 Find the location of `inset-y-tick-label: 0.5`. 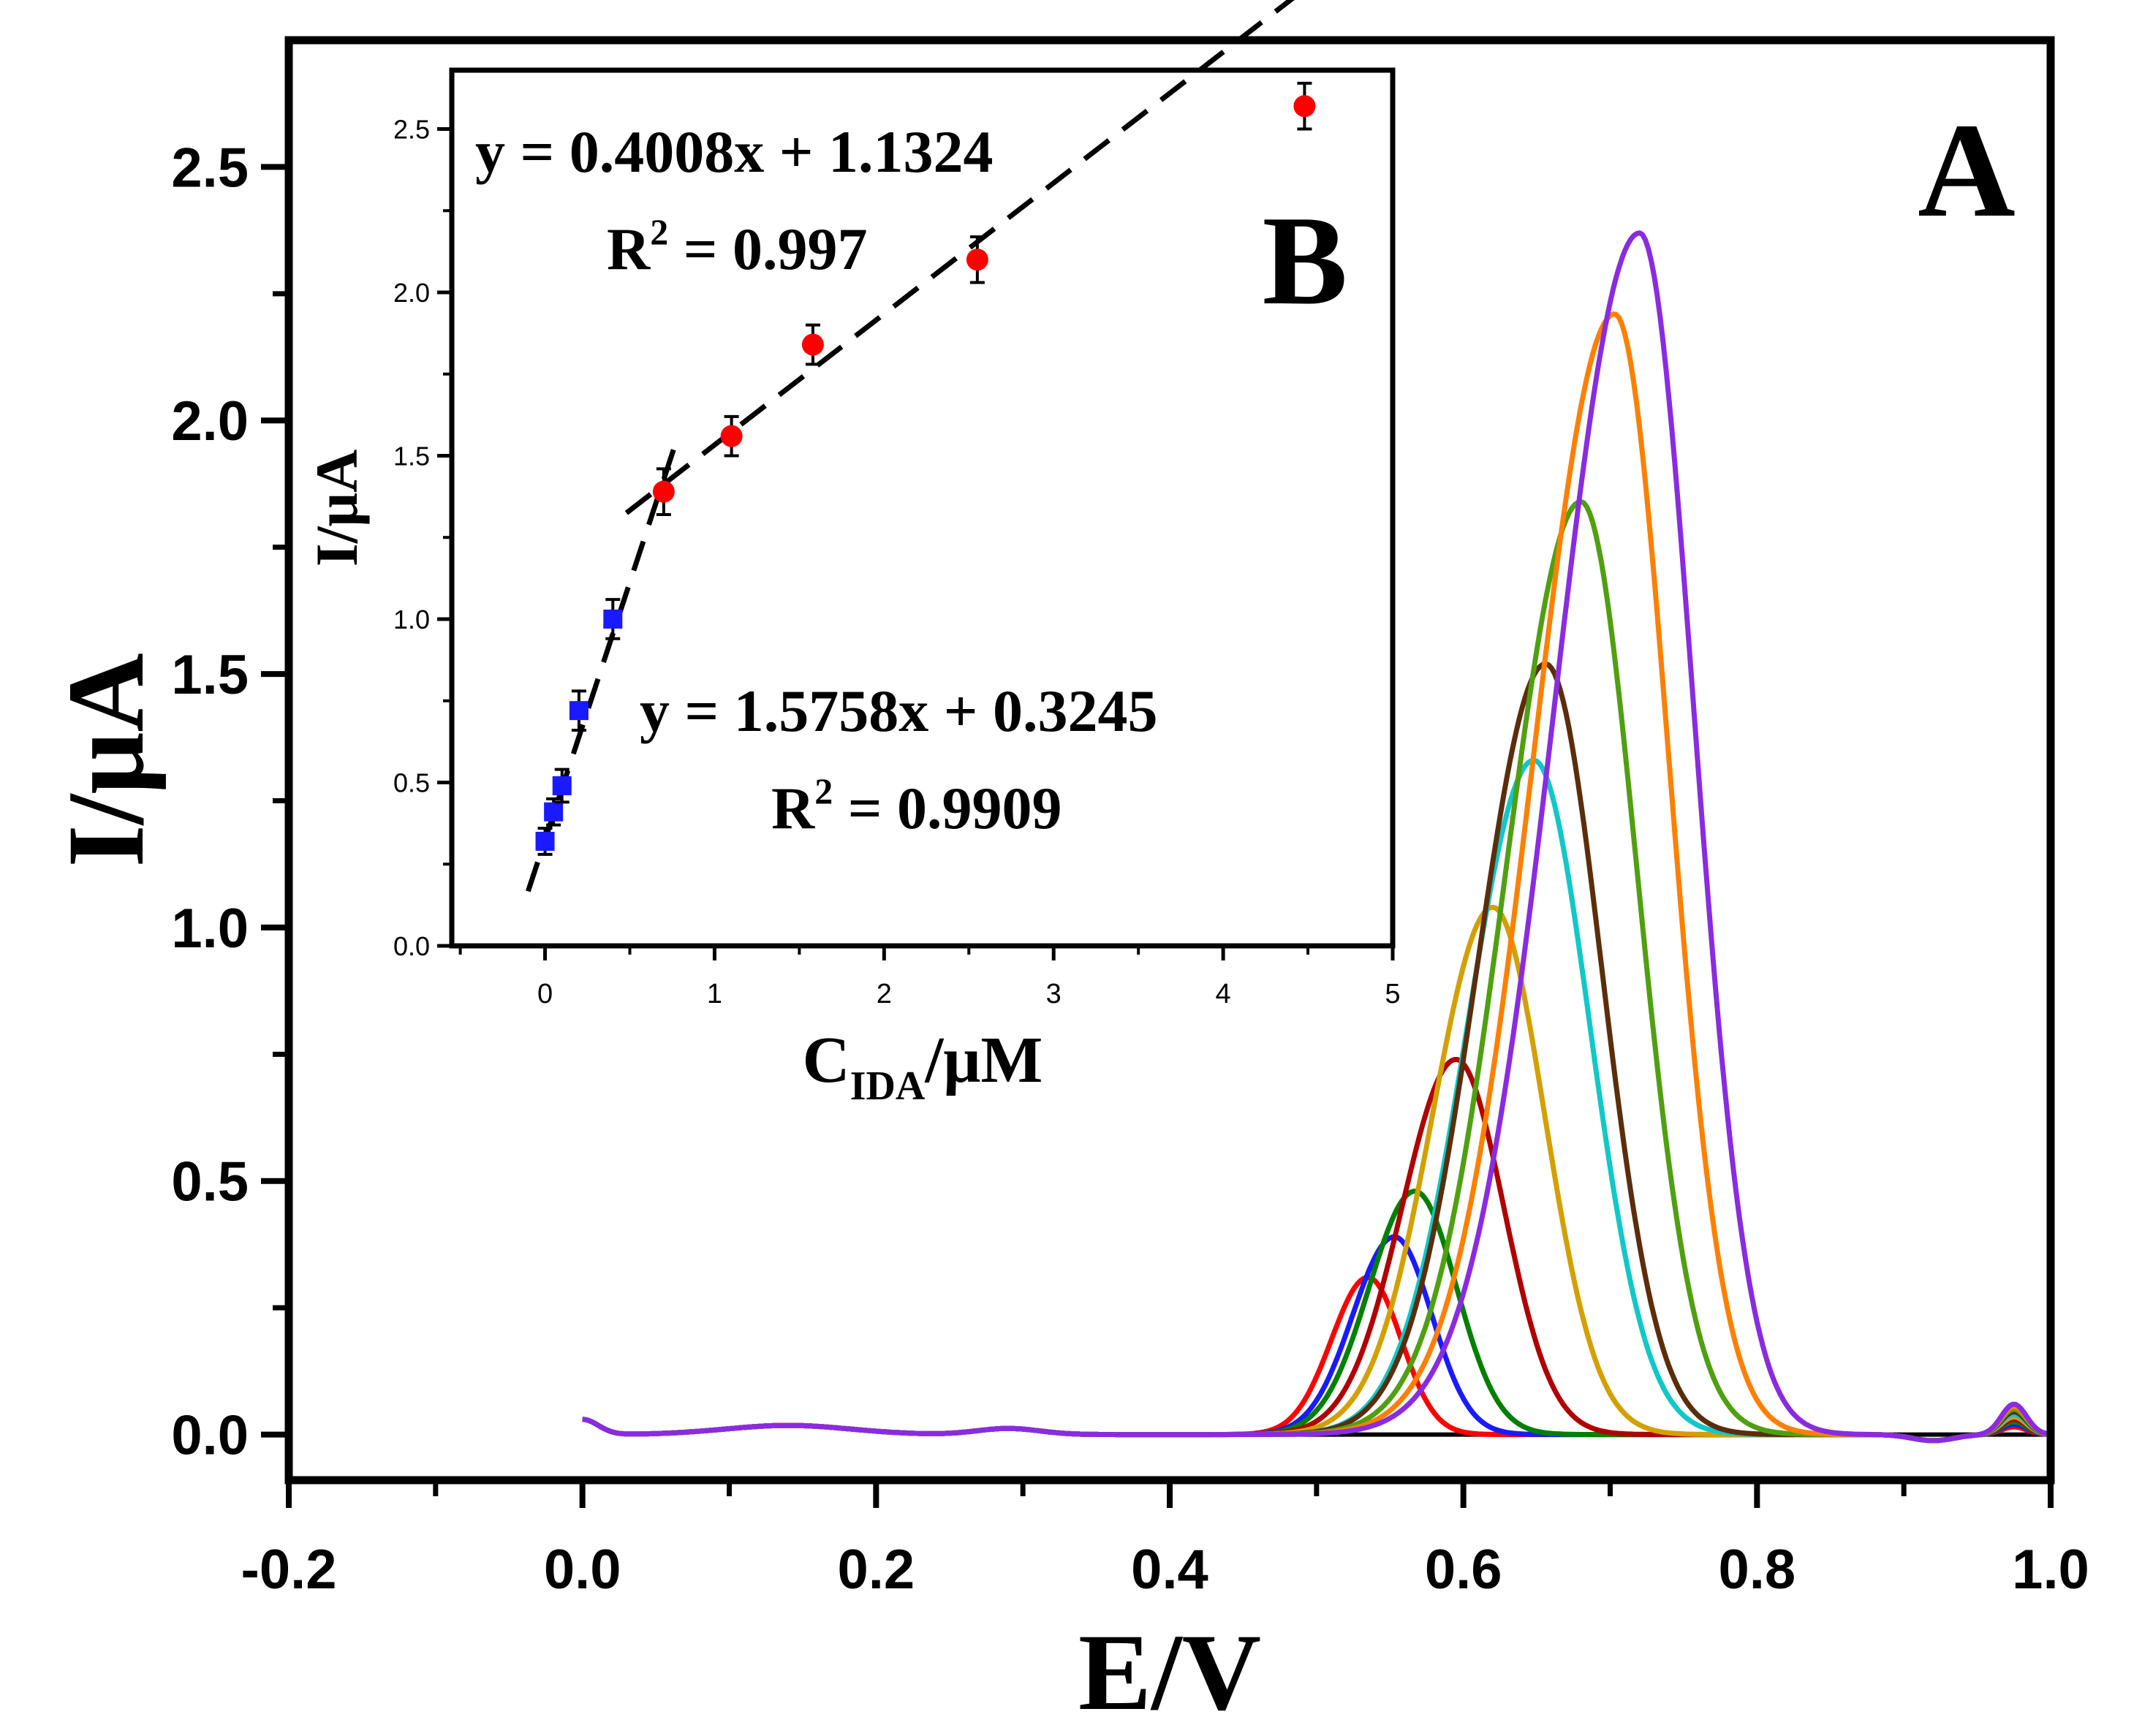

inset-y-tick-label: 0.5 is located at coordinates (412, 782).